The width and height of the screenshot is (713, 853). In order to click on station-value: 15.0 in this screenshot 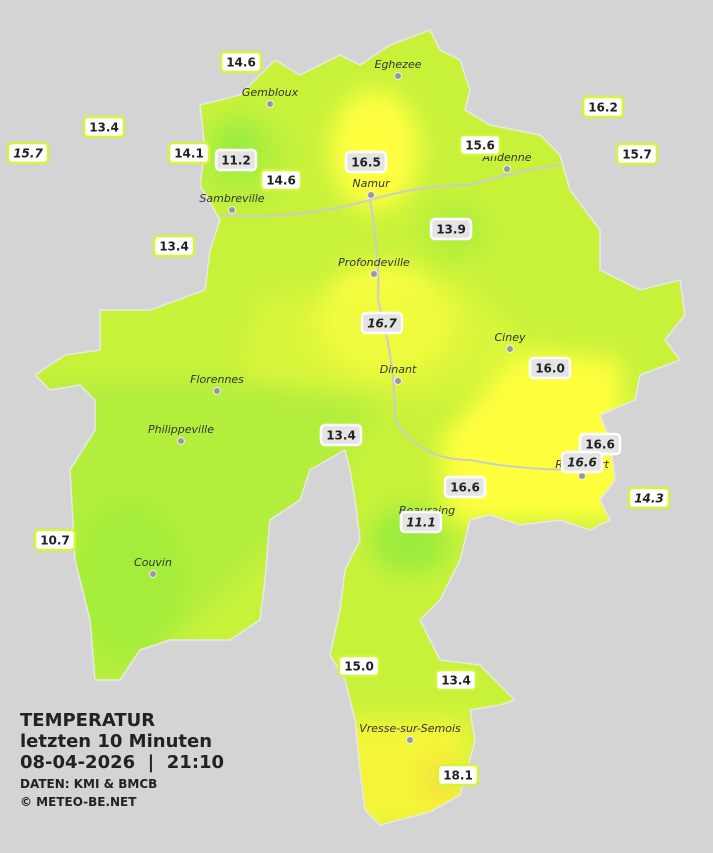, I will do `click(359, 667)`.